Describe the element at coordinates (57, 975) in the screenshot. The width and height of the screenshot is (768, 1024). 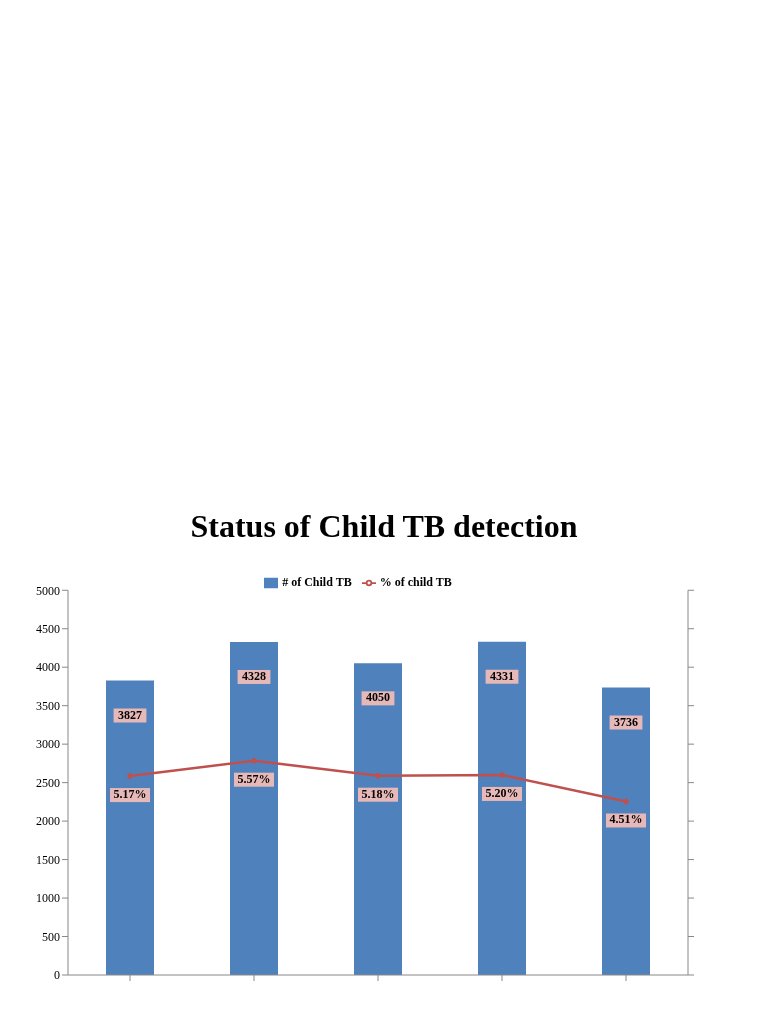
I see `y-tick-label: 0` at that location.